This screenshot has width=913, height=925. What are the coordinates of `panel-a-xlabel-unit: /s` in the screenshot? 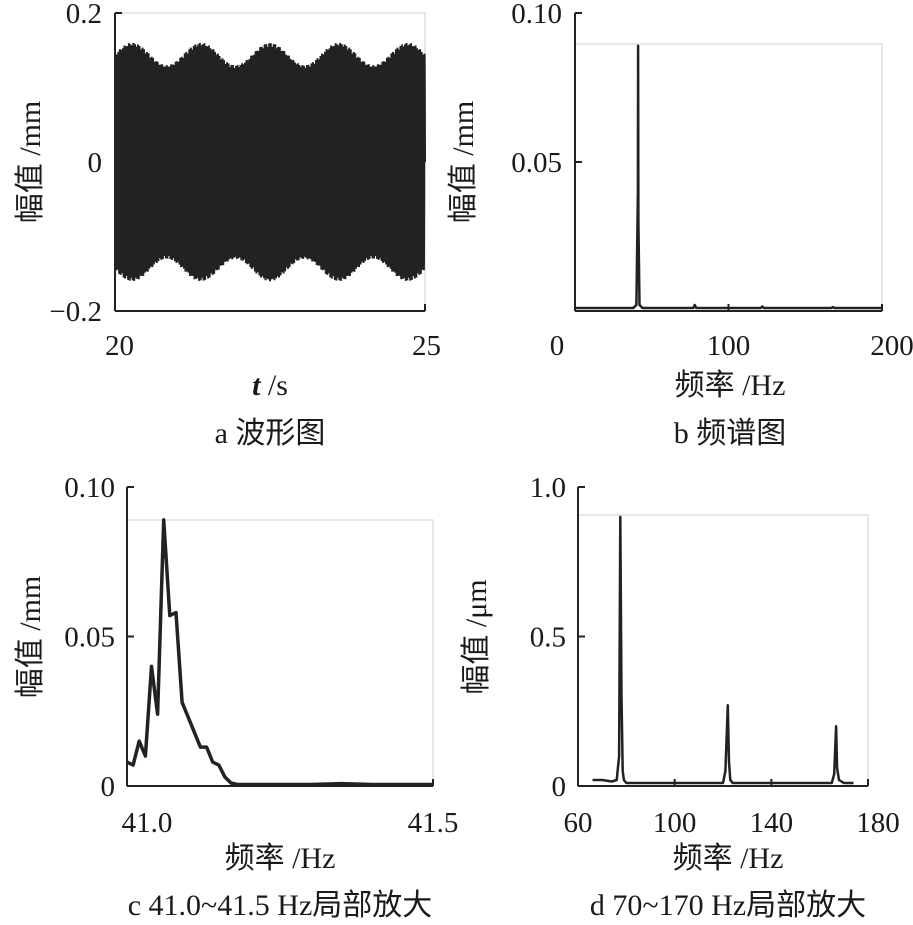 It's located at (274, 385).